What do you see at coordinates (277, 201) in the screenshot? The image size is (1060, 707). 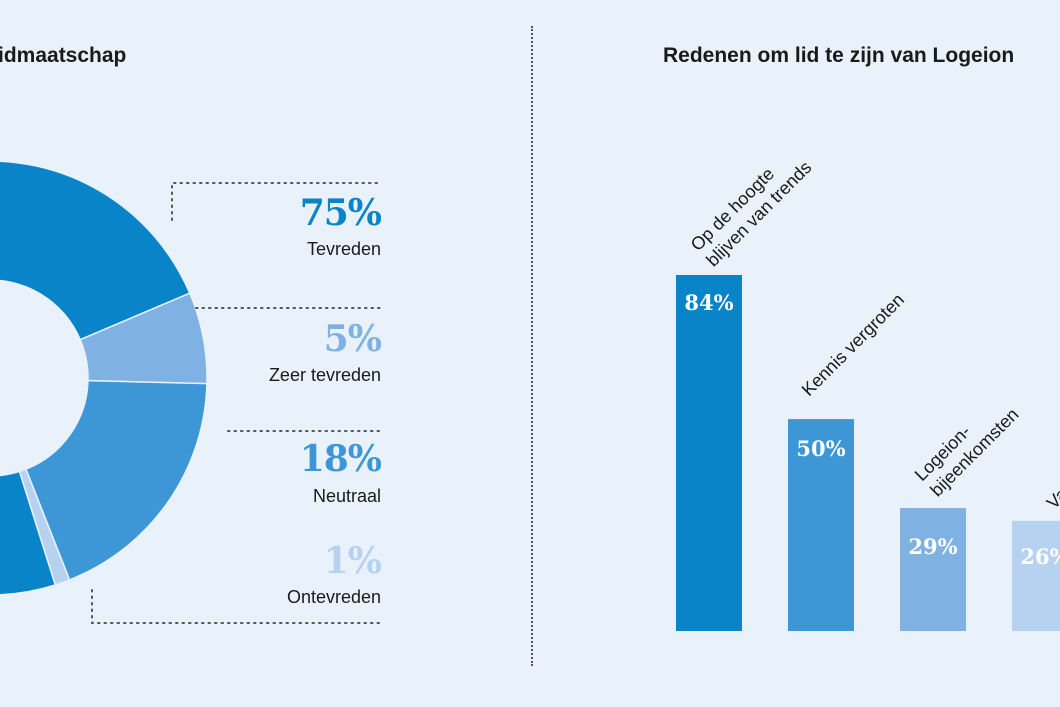 I see `leader-line-tevreden` at bounding box center [277, 201].